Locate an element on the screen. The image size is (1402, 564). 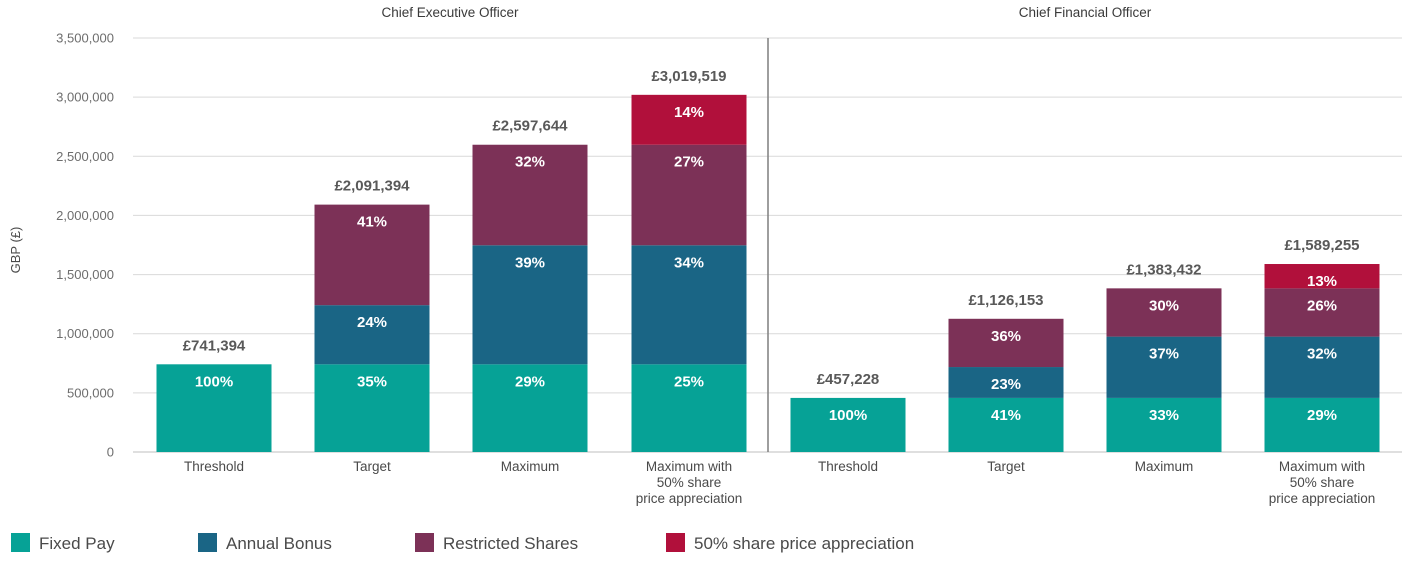
legend-label: Annual Bonus is located at coordinates (279, 543).